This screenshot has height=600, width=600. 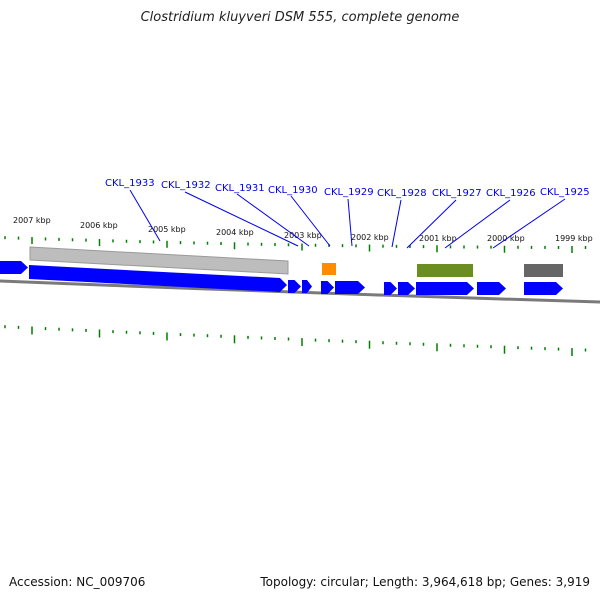 What do you see at coordinates (574, 238) in the screenshot?
I see `ruler-label: 1999 kbp` at bounding box center [574, 238].